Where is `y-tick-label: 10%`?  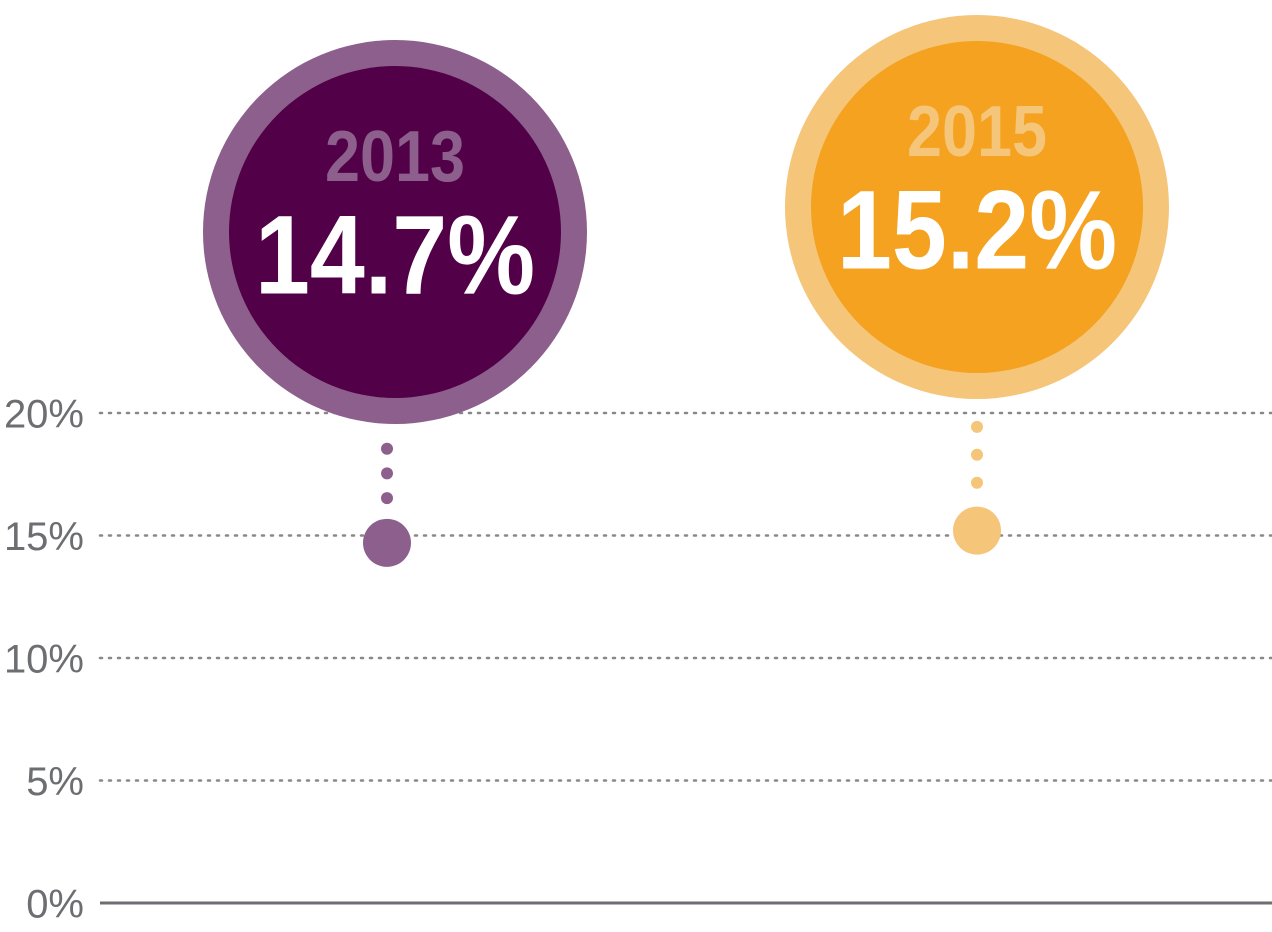
y-tick-label: 10% is located at coordinates (44, 660).